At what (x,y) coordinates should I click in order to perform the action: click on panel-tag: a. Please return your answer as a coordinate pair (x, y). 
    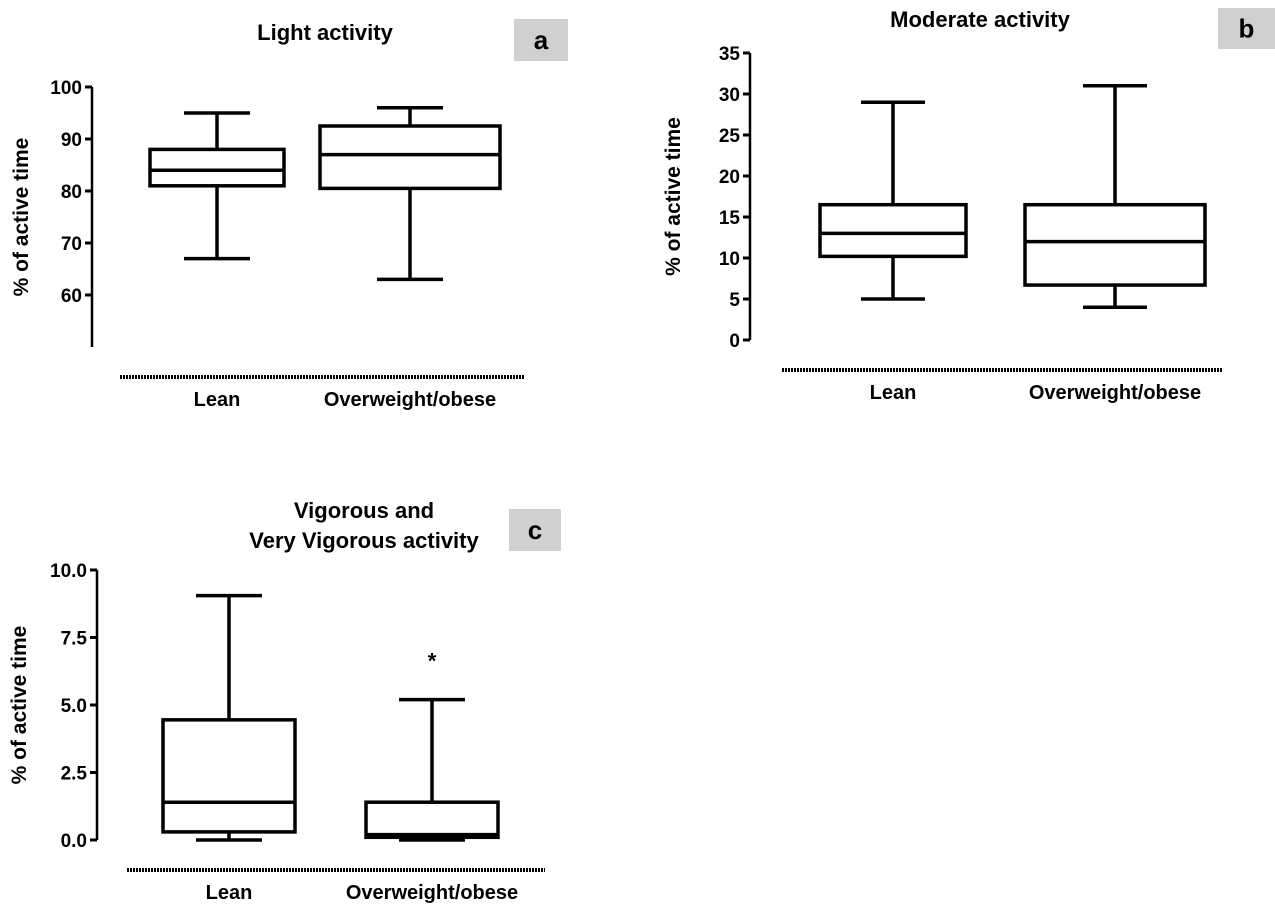
    Looking at the image, I should click on (541, 40).